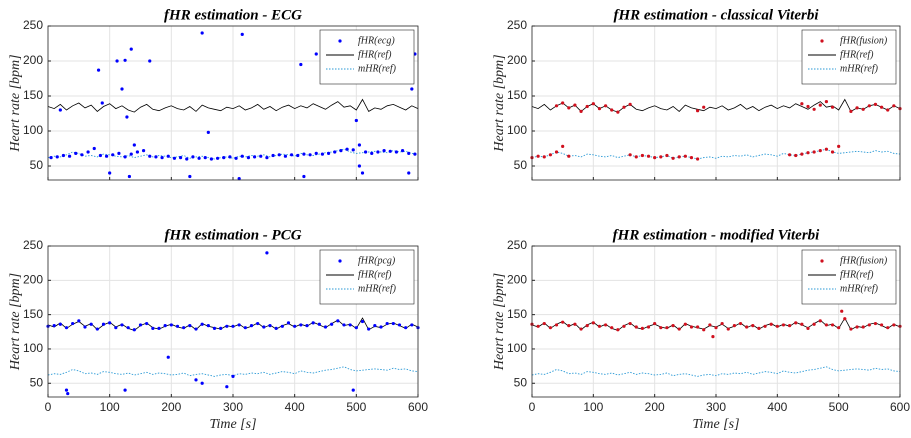  What do you see at coordinates (171, 407) in the screenshot?
I see `x-tick-label: 200` at bounding box center [171, 407].